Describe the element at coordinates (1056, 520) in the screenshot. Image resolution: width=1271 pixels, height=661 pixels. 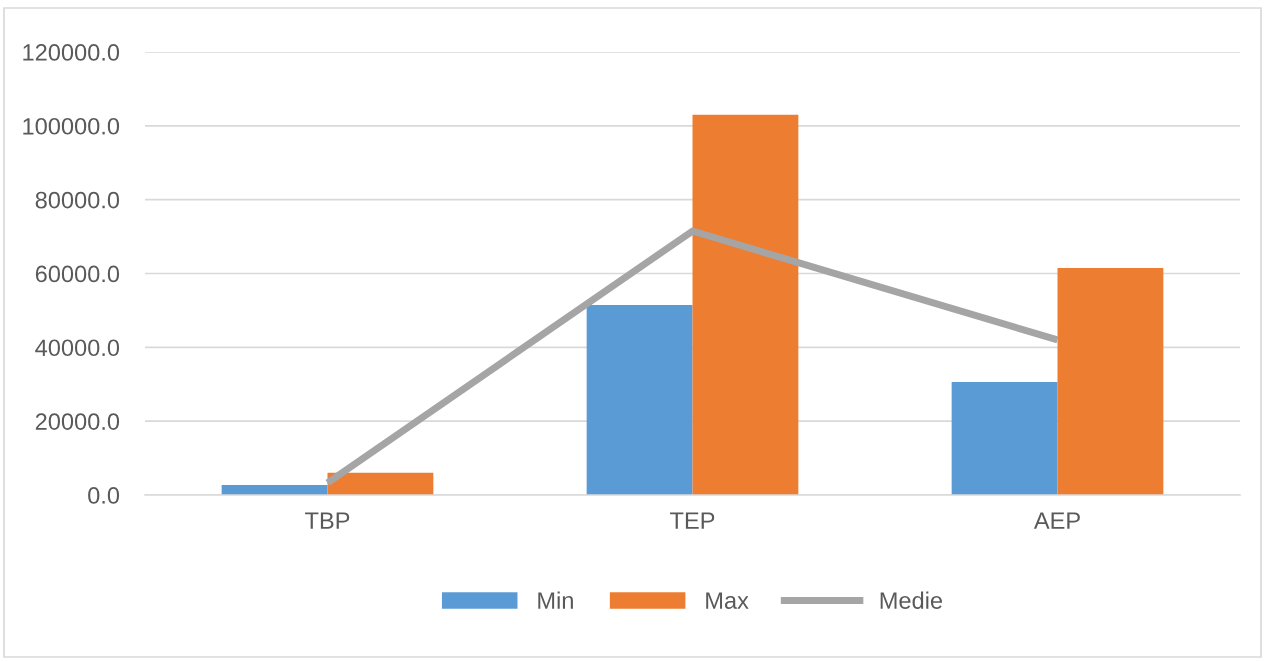
I see `x-tick-label: AEP` at that location.